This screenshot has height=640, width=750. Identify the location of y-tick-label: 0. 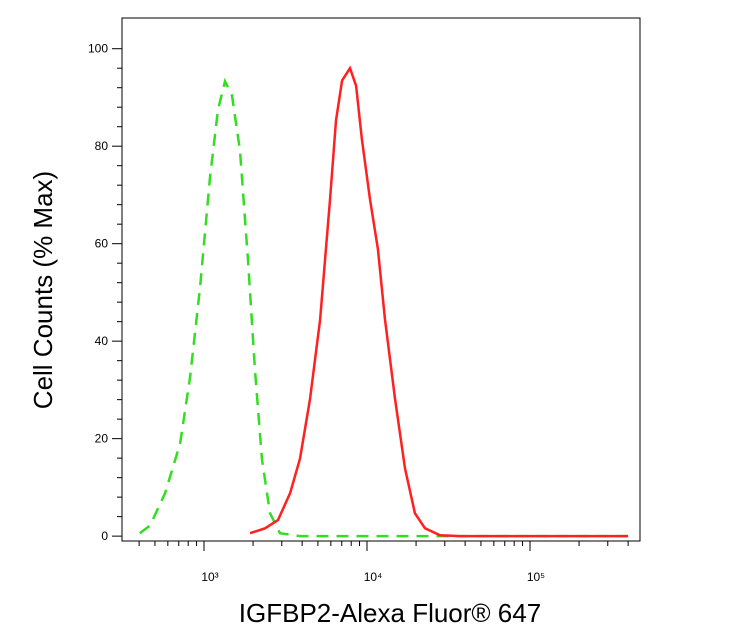
(104, 536).